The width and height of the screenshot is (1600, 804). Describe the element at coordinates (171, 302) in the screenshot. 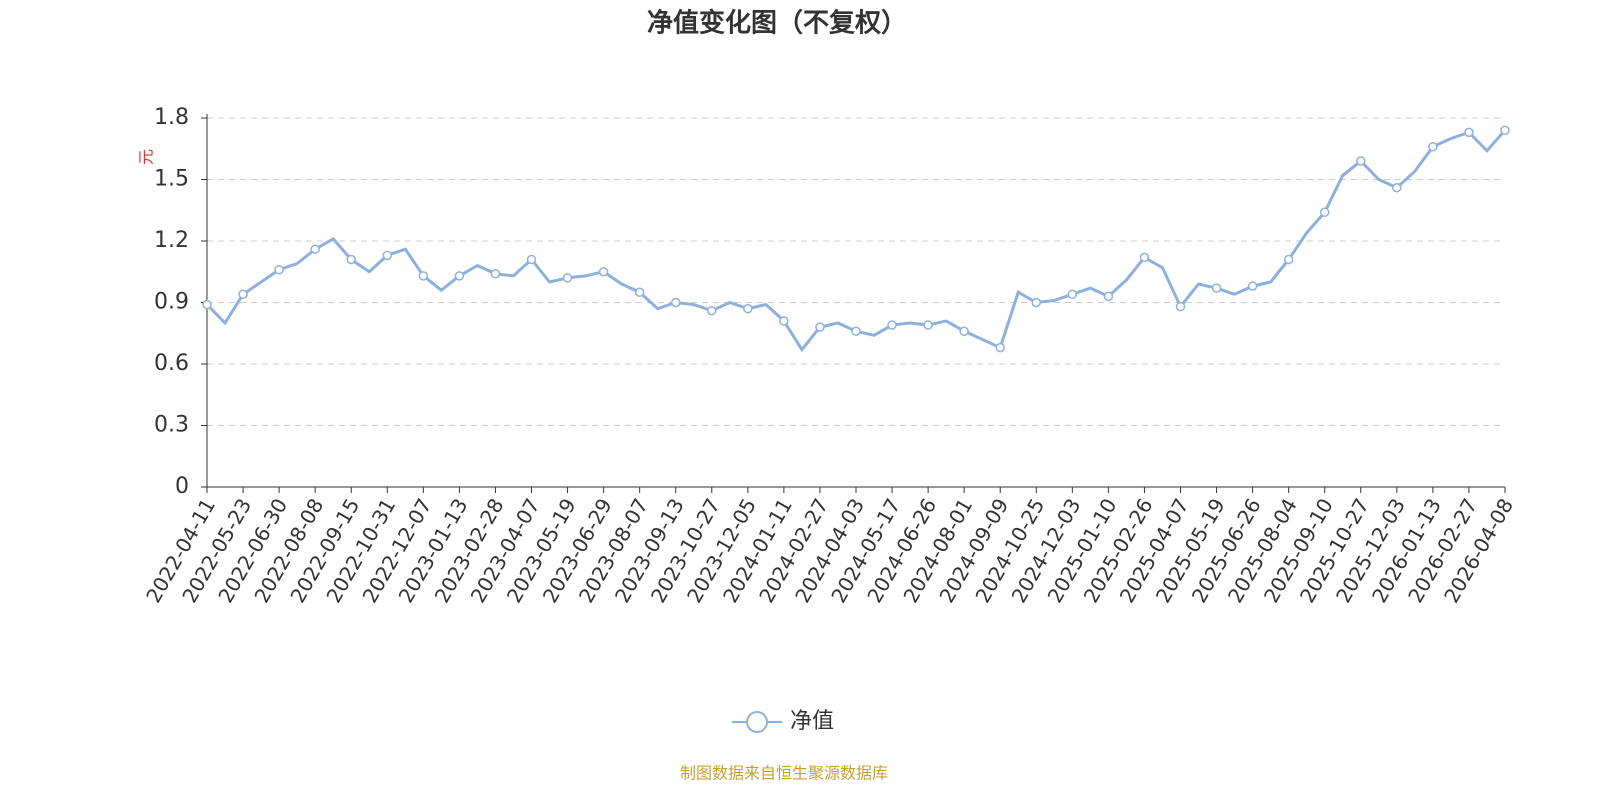

I see `y-tick-label: 0.9` at that location.